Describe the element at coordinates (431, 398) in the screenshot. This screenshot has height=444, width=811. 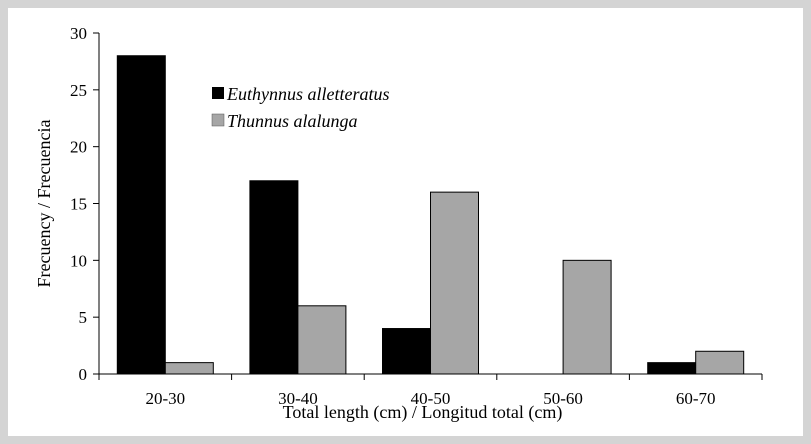
I see `x-tick-label: 40-50` at that location.